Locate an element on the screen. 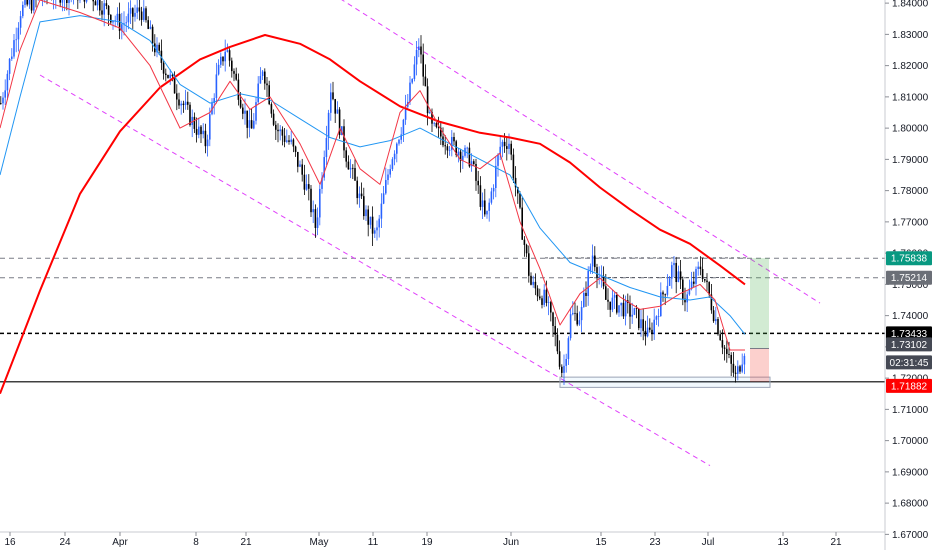 This screenshot has height=550, width=932. upper-level-price-label: 1.75214 is located at coordinates (909, 277).